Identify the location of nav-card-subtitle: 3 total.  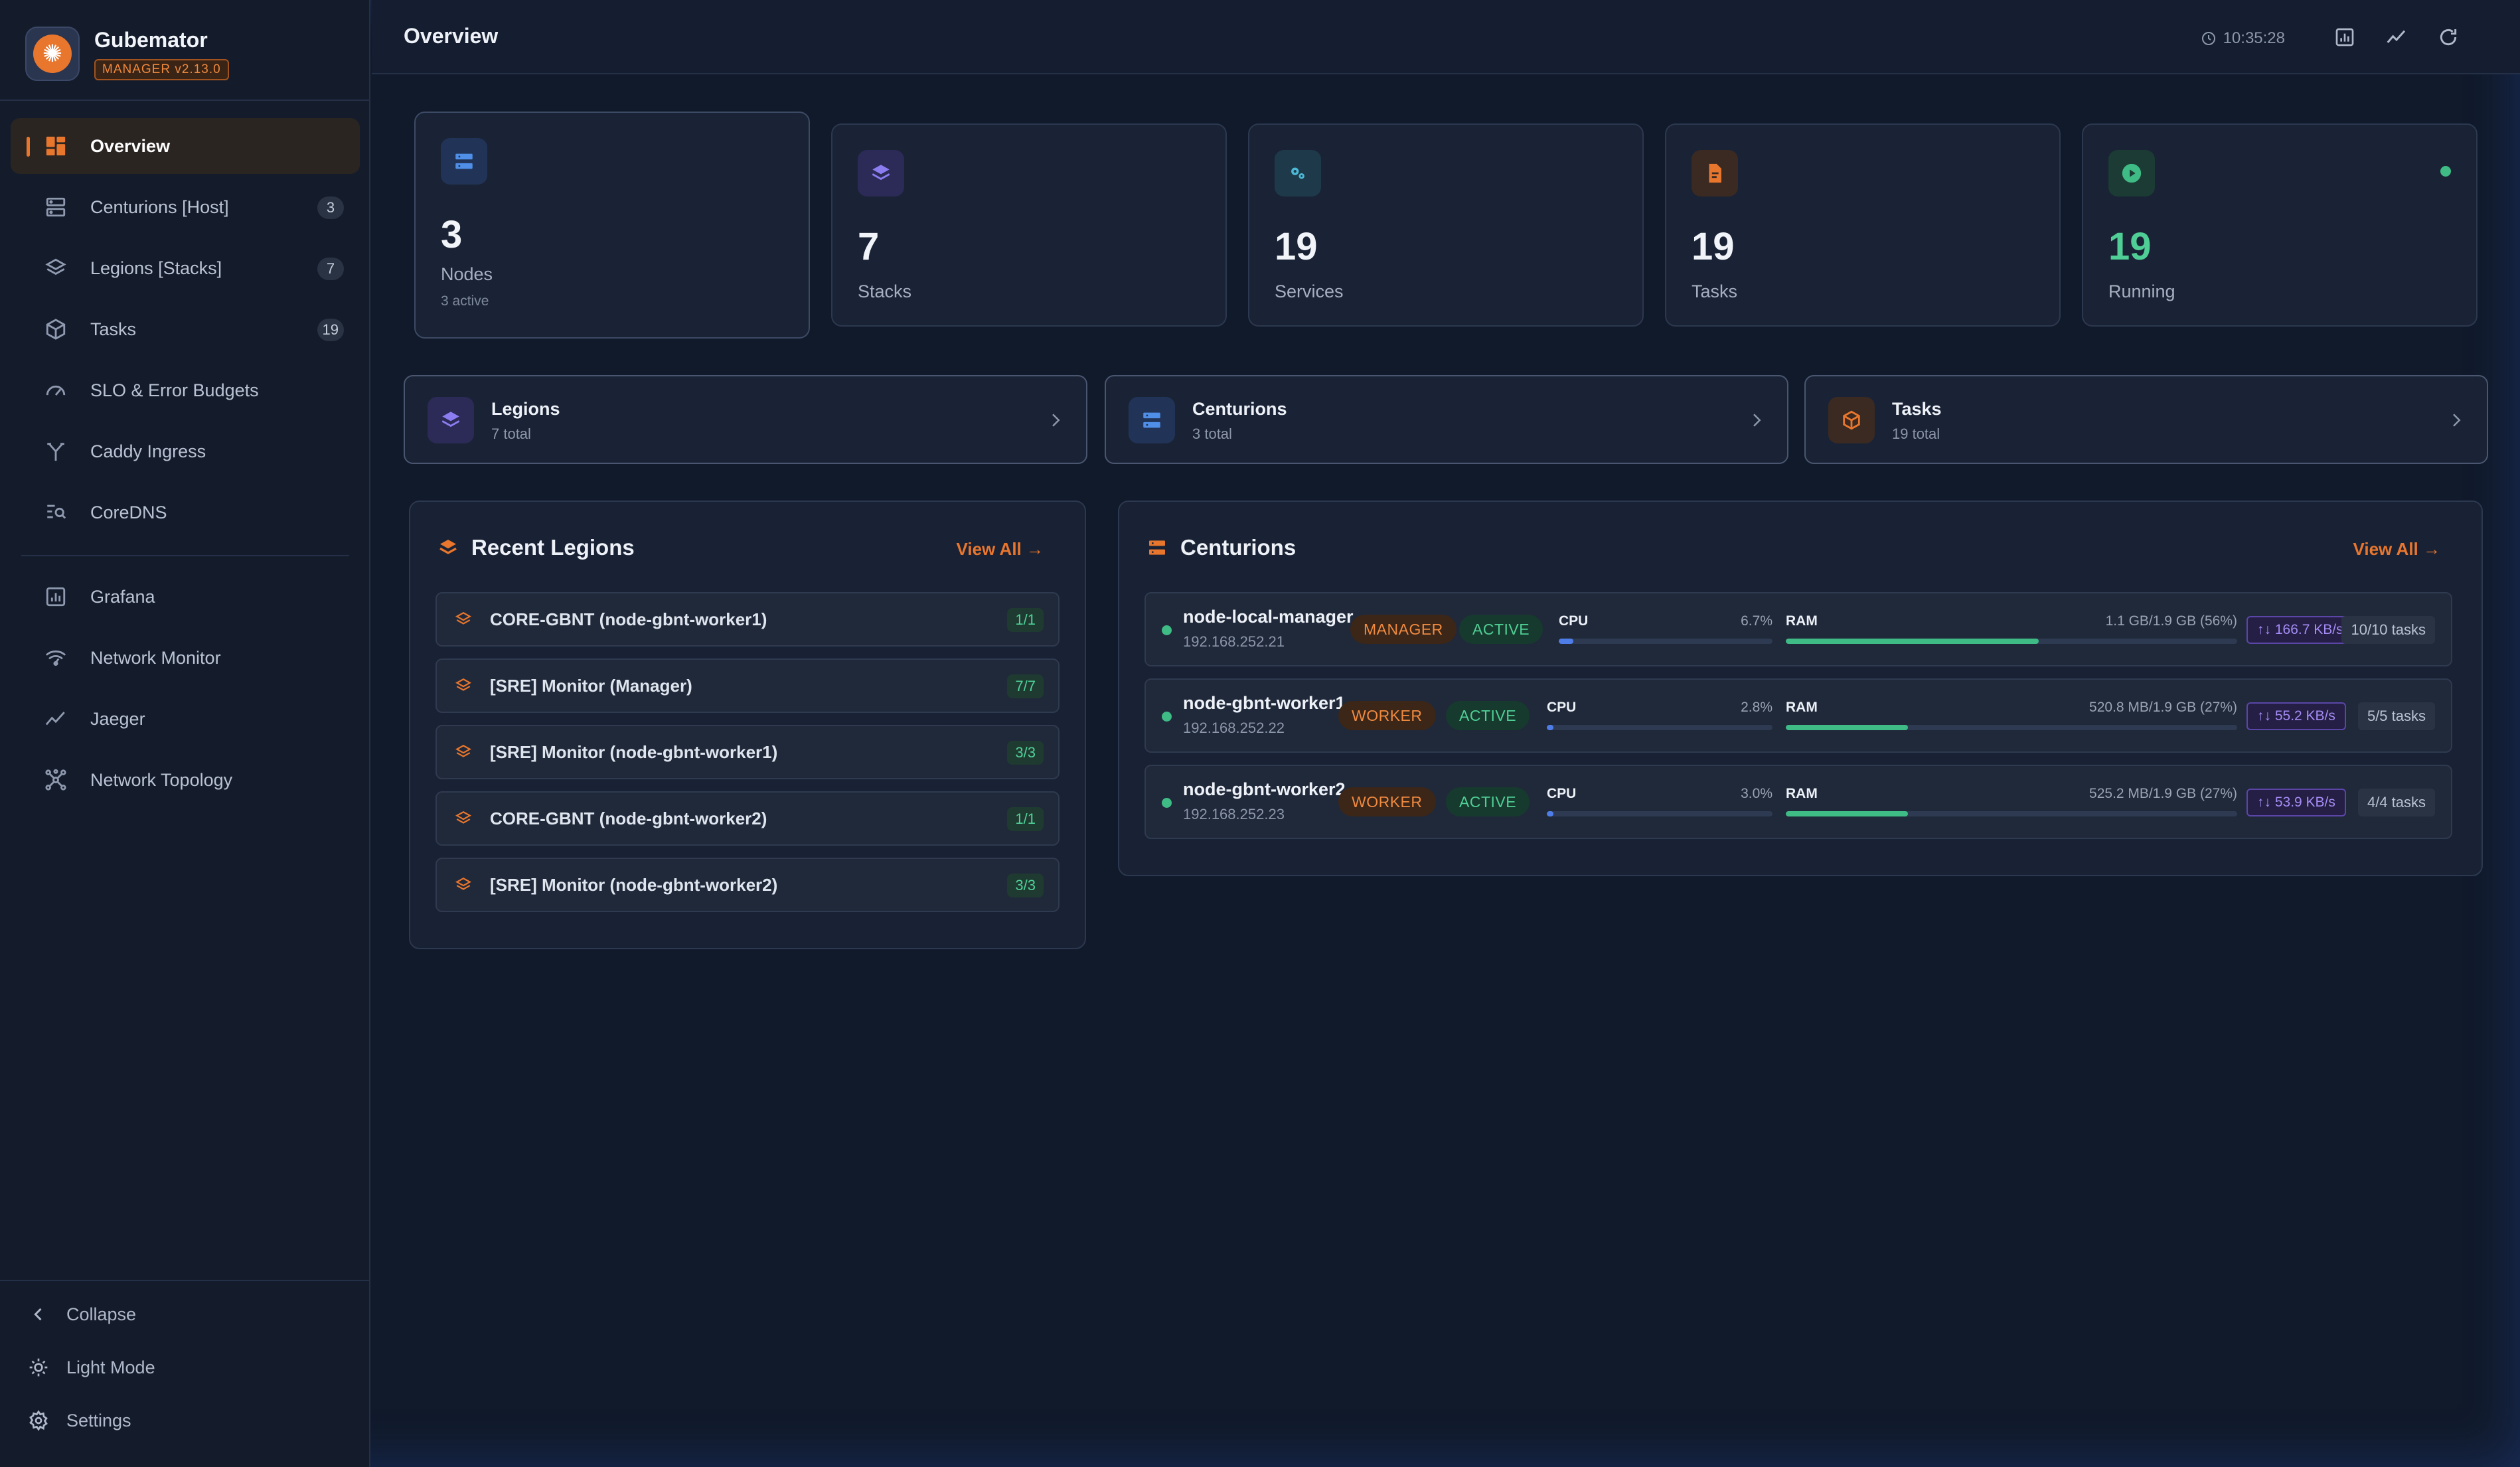
(1212, 433).